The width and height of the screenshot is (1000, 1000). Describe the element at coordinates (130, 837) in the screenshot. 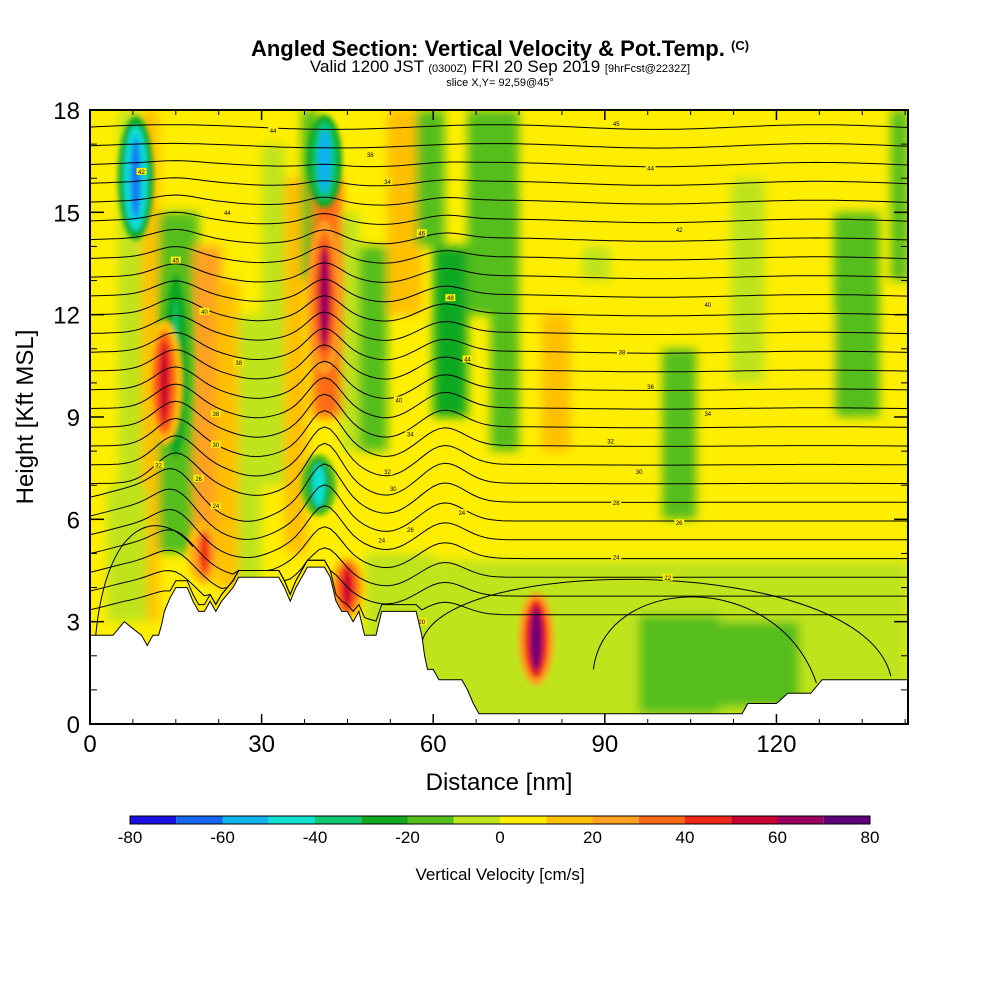

I see `colorbar-tick-0: -80` at that location.